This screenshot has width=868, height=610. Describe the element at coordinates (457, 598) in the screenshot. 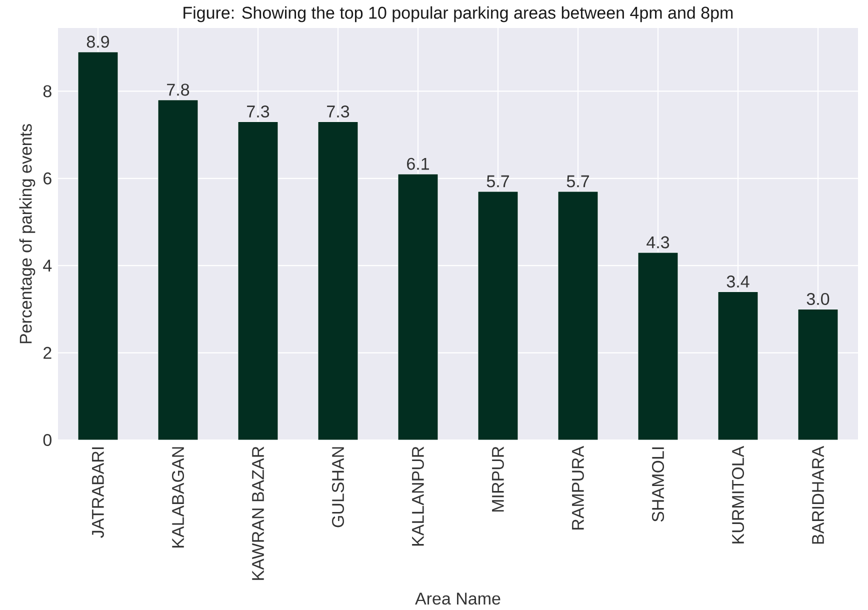

I see `x-axis-title: Area Name` at that location.